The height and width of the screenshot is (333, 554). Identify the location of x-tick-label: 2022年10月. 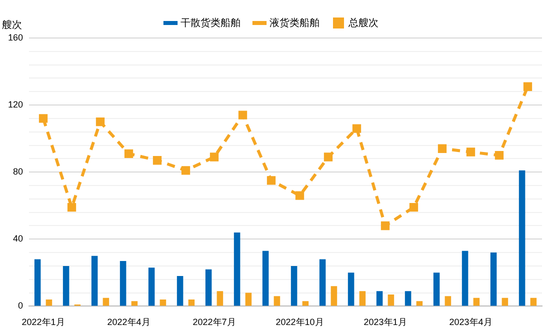
(300, 322).